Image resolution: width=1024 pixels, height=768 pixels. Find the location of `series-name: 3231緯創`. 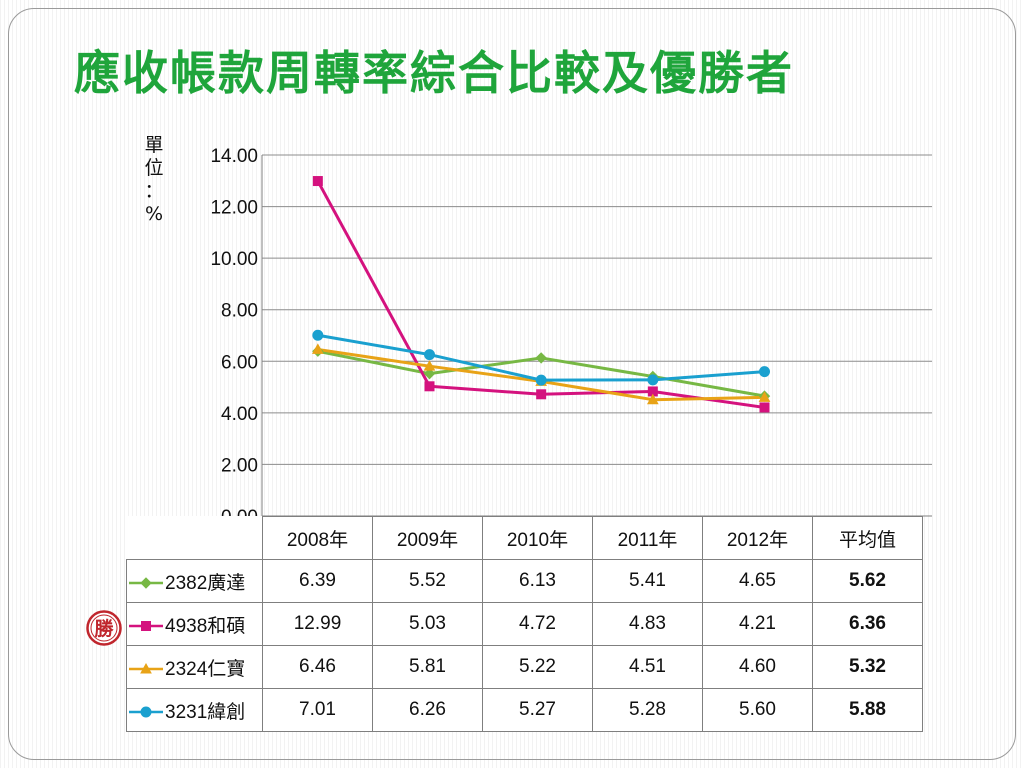

series-name: 3231緯創 is located at coordinates (205, 712).